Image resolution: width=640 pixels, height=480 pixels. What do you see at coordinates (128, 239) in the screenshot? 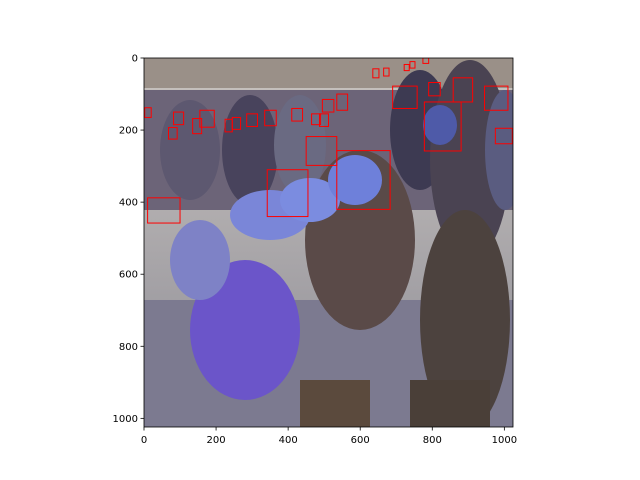
I see `y-axis: 0 200 400 600 800 1000` at bounding box center [128, 239].